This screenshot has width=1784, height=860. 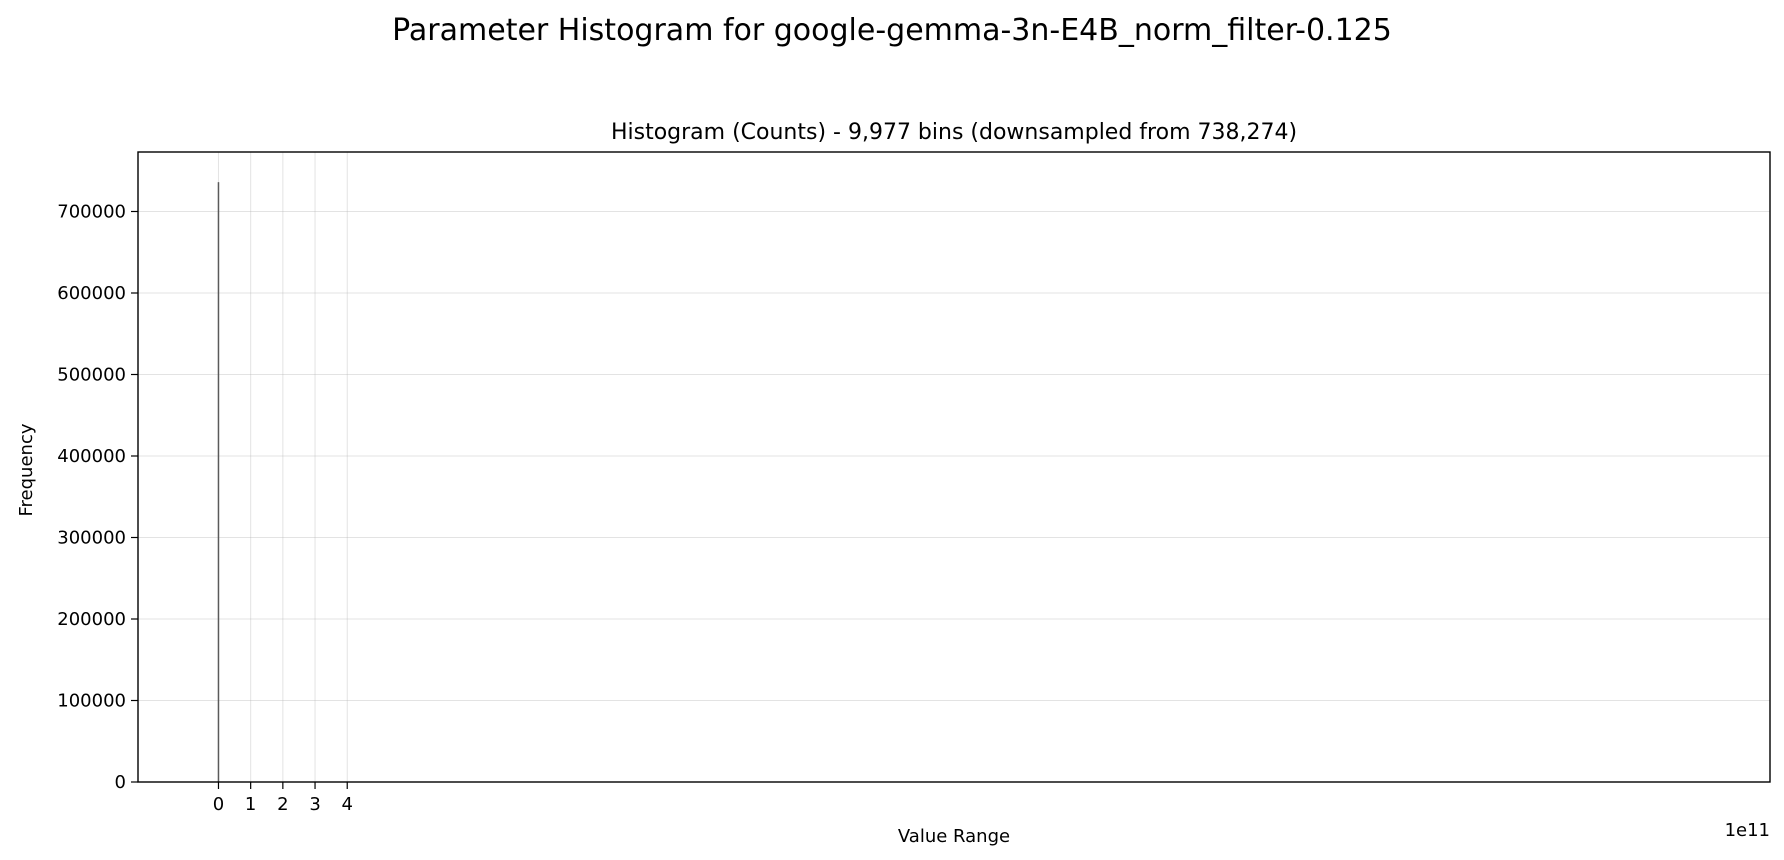 I want to click on bars, so click(x=218, y=482).